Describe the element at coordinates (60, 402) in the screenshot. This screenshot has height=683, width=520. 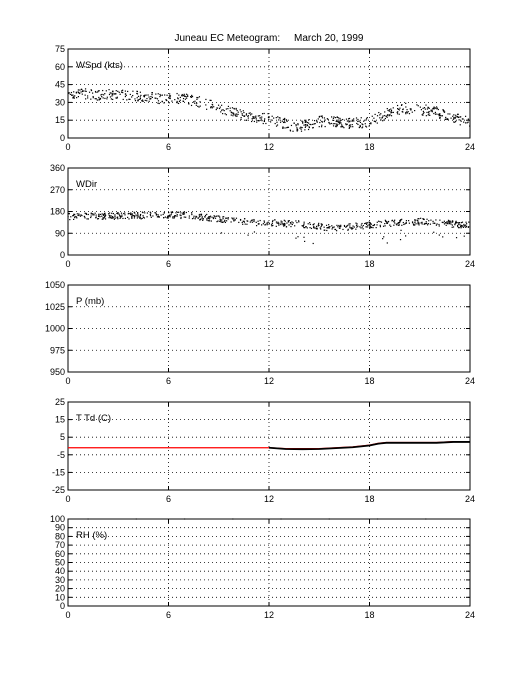
I see `y-tick-label: 25` at that location.